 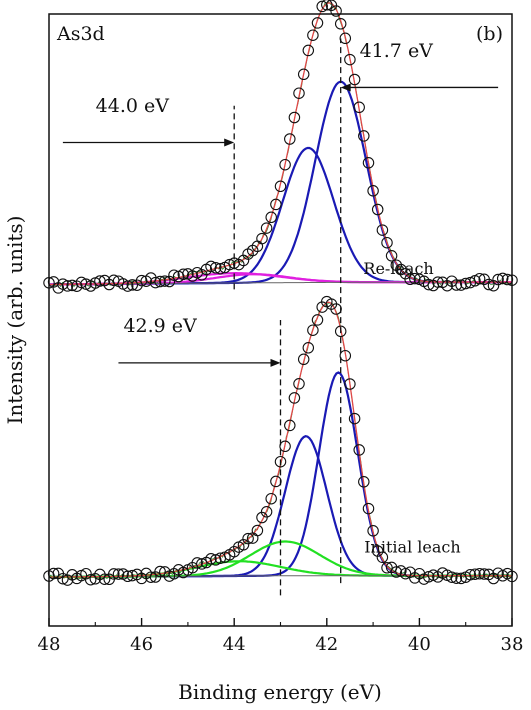 I want to click on series-label-0: Re-leach, so click(x=398, y=268).